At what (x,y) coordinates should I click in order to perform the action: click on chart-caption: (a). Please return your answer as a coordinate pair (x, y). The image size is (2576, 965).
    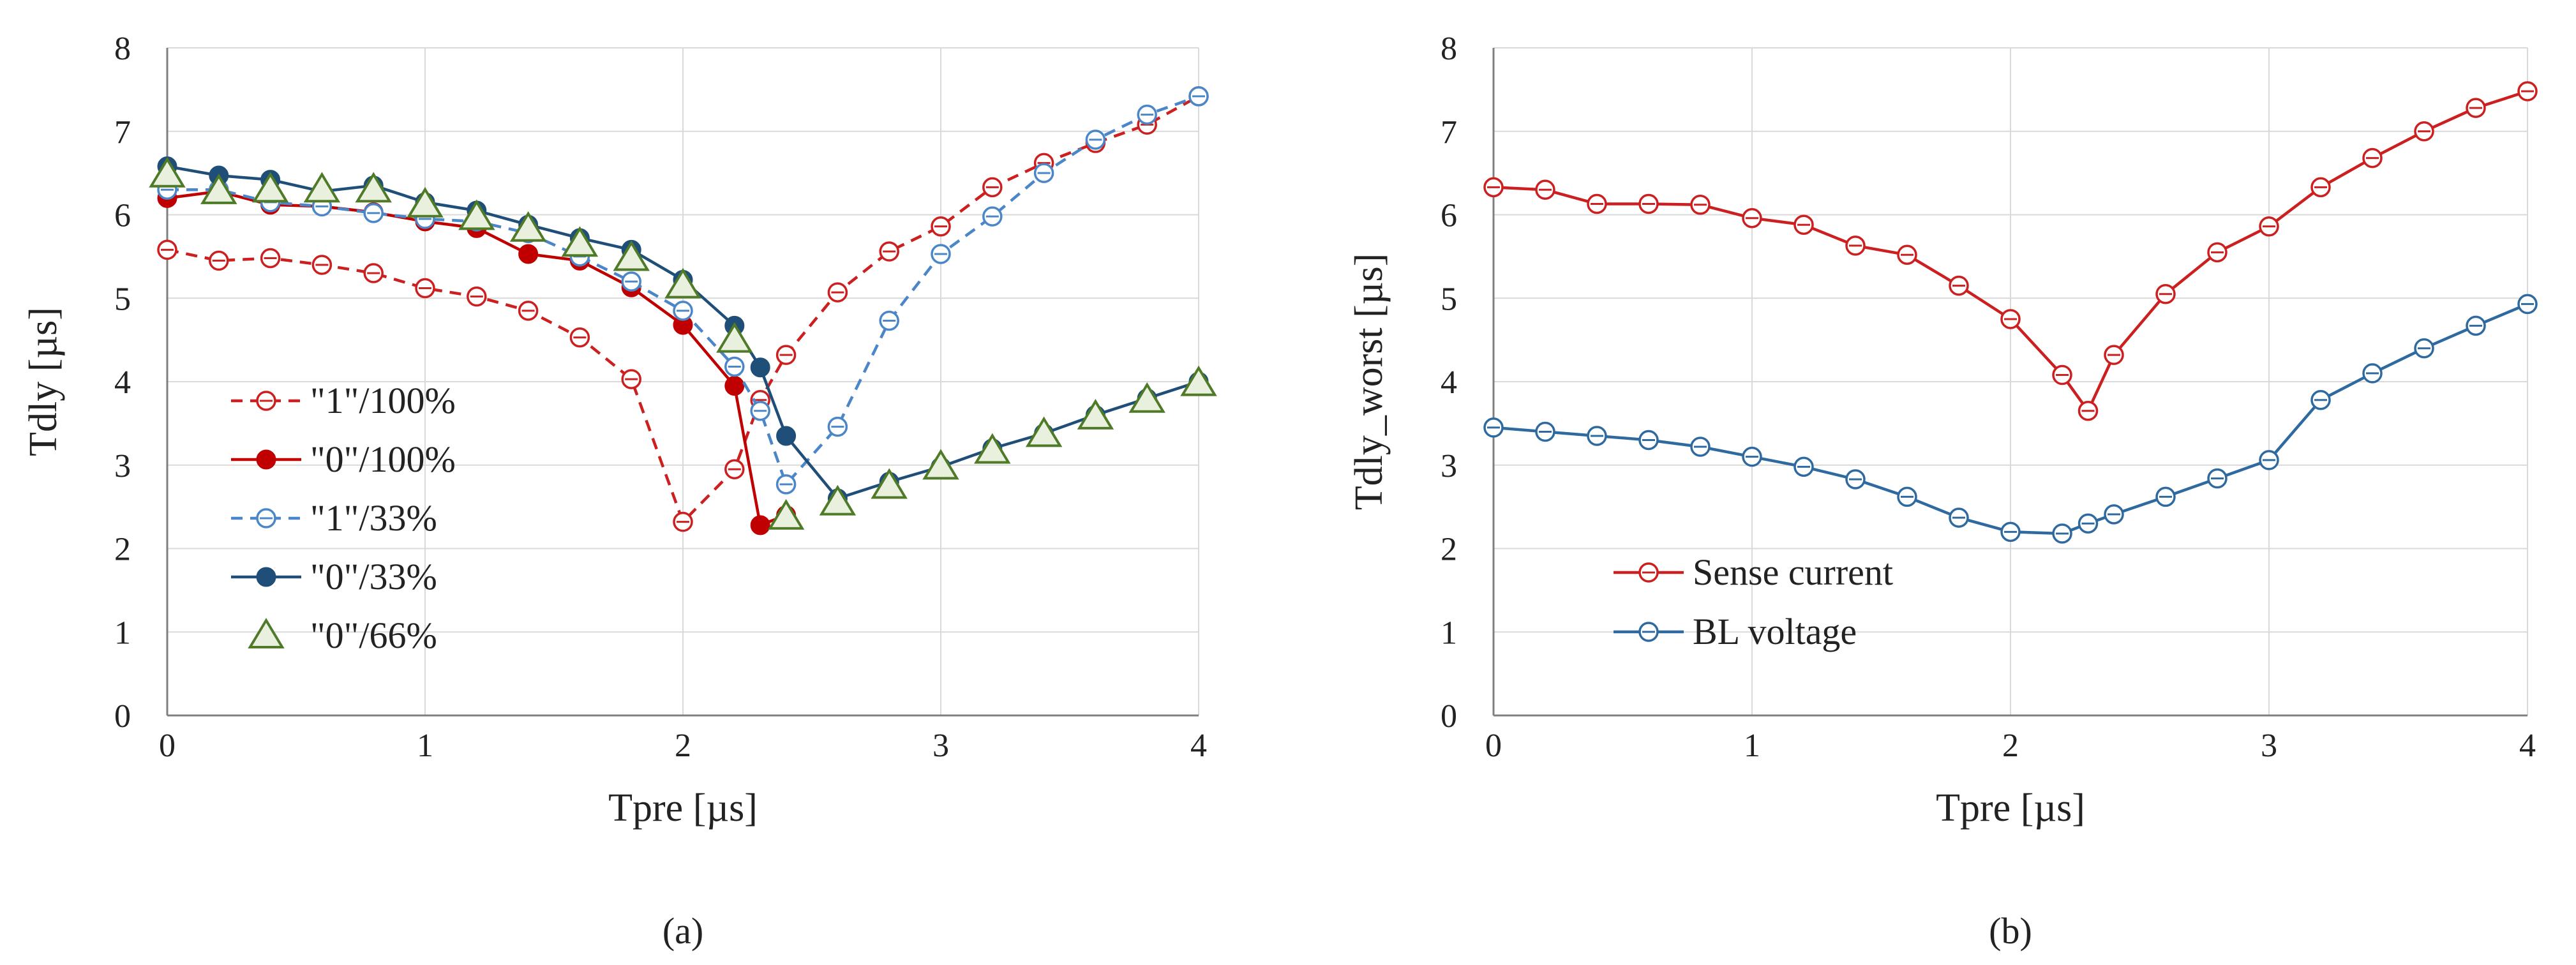
    Looking at the image, I should click on (683, 931).